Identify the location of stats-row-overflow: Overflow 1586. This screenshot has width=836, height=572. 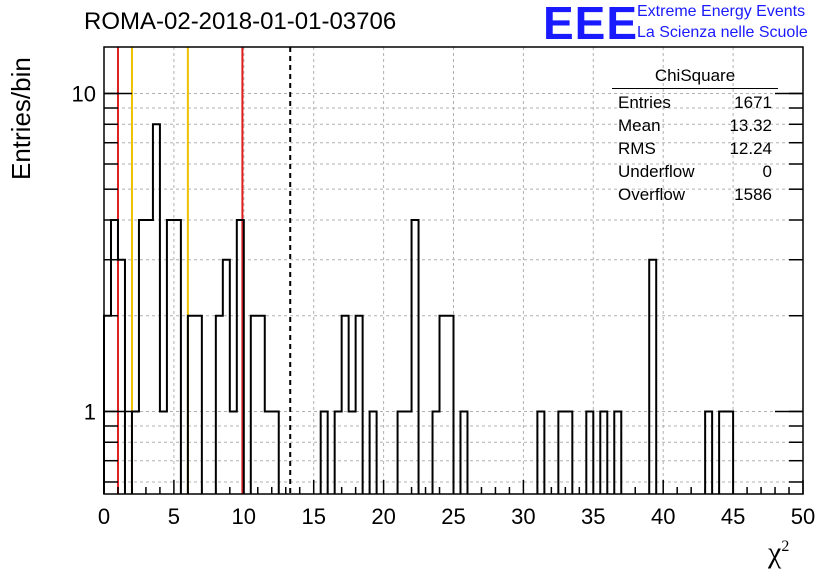
(695, 194).